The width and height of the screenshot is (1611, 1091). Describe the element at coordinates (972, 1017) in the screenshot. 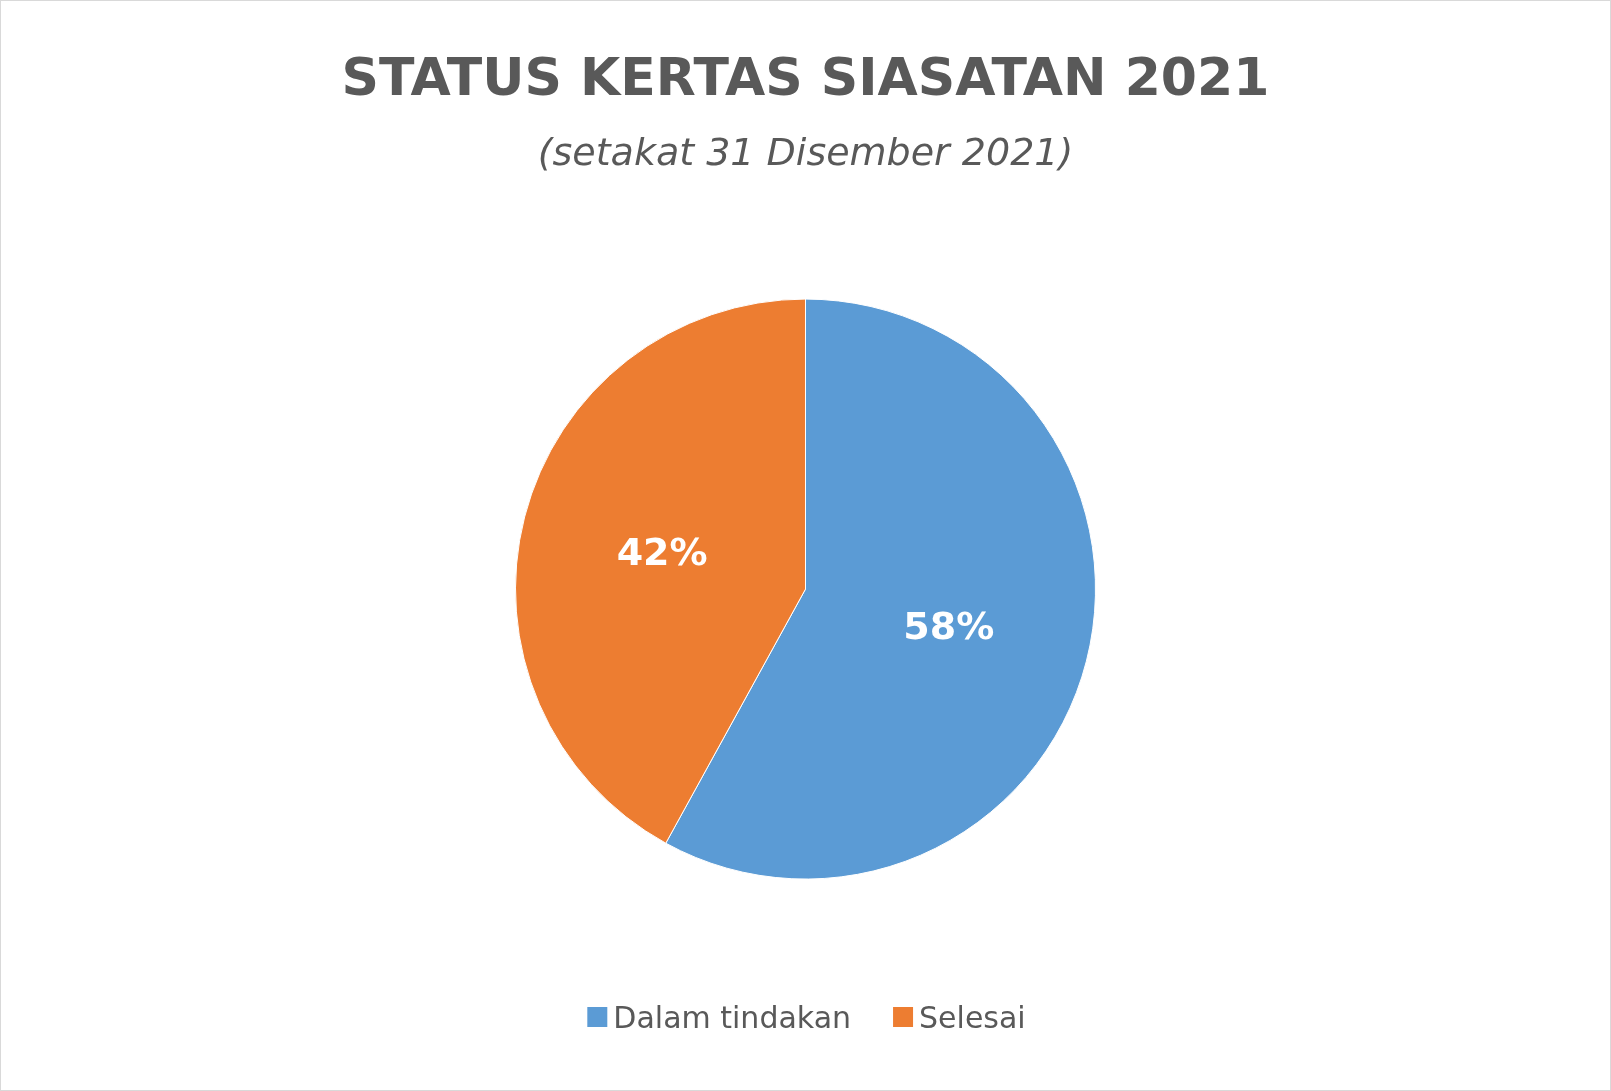

I see `legend-label: Selesai` at that location.